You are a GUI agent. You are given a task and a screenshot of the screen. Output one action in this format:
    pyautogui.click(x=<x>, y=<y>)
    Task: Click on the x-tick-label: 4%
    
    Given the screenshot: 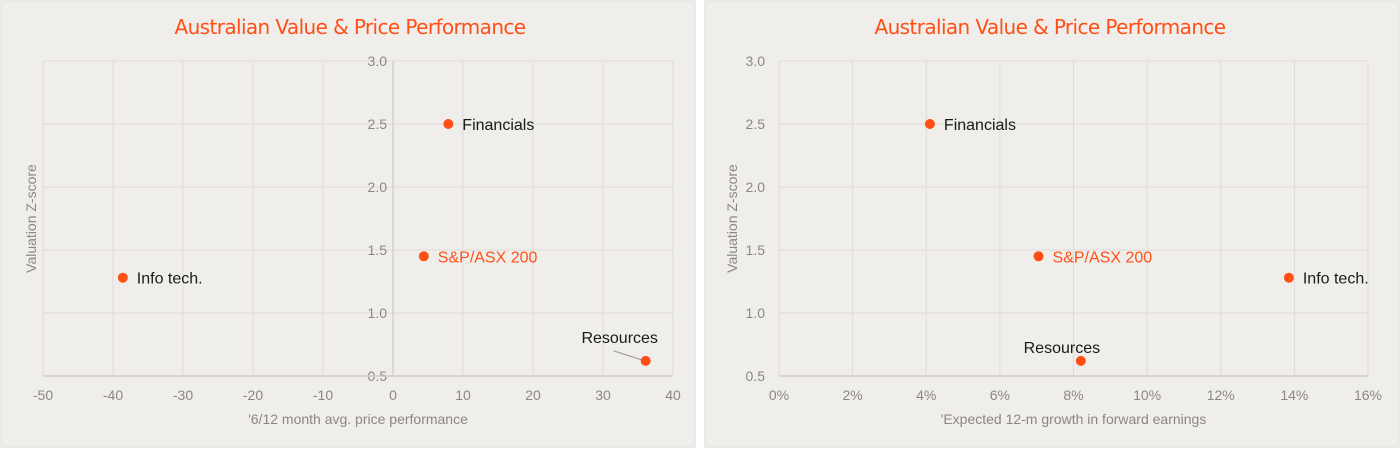 What is the action you would take?
    pyautogui.click(x=926, y=395)
    